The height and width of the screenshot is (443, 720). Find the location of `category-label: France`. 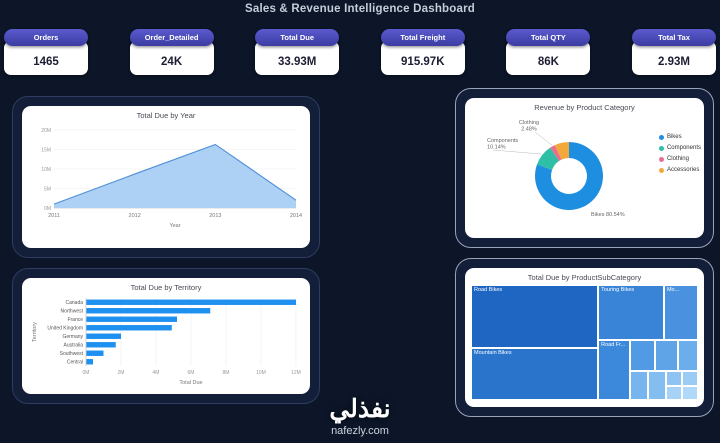

category-label: France is located at coordinates (75, 320).